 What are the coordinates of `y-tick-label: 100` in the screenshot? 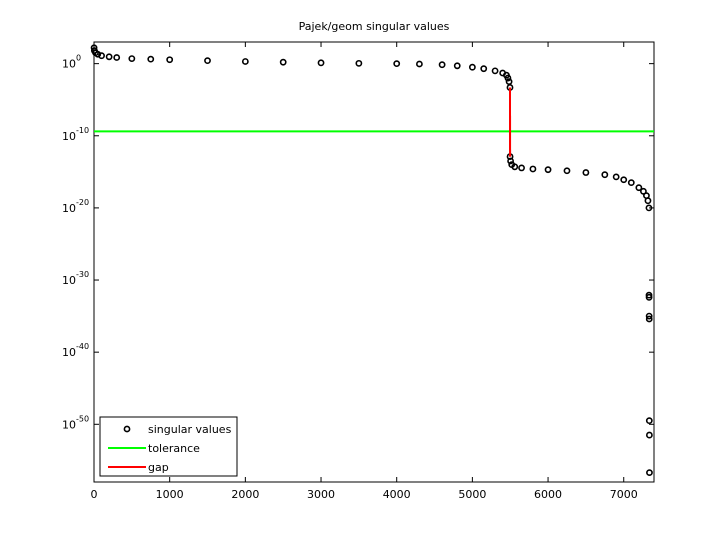 It's located at (71, 62).